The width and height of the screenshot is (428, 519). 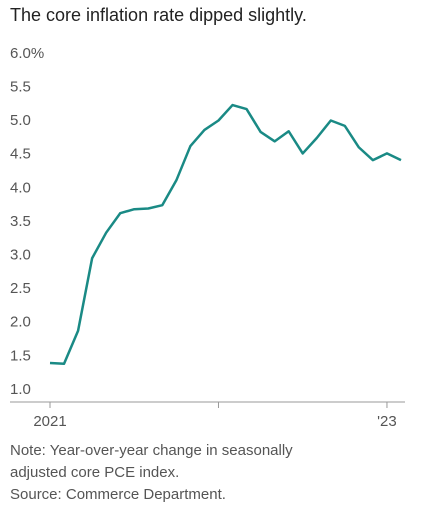 I want to click on chart-title: The core inflation rate dipped slightly., so click(x=158, y=15).